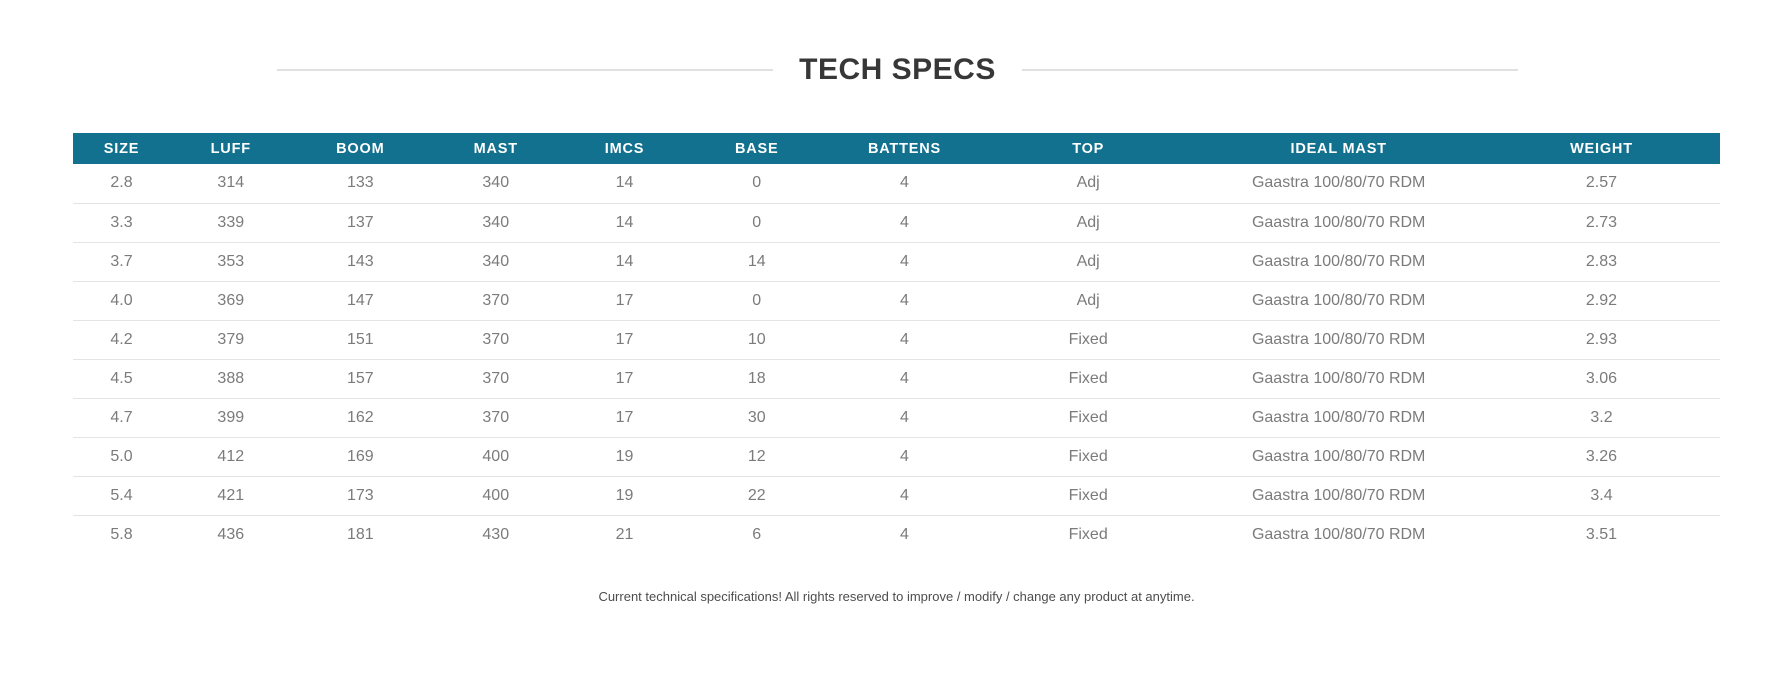 The width and height of the screenshot is (1773, 700). I want to click on cell-boom: 181, so click(360, 534).